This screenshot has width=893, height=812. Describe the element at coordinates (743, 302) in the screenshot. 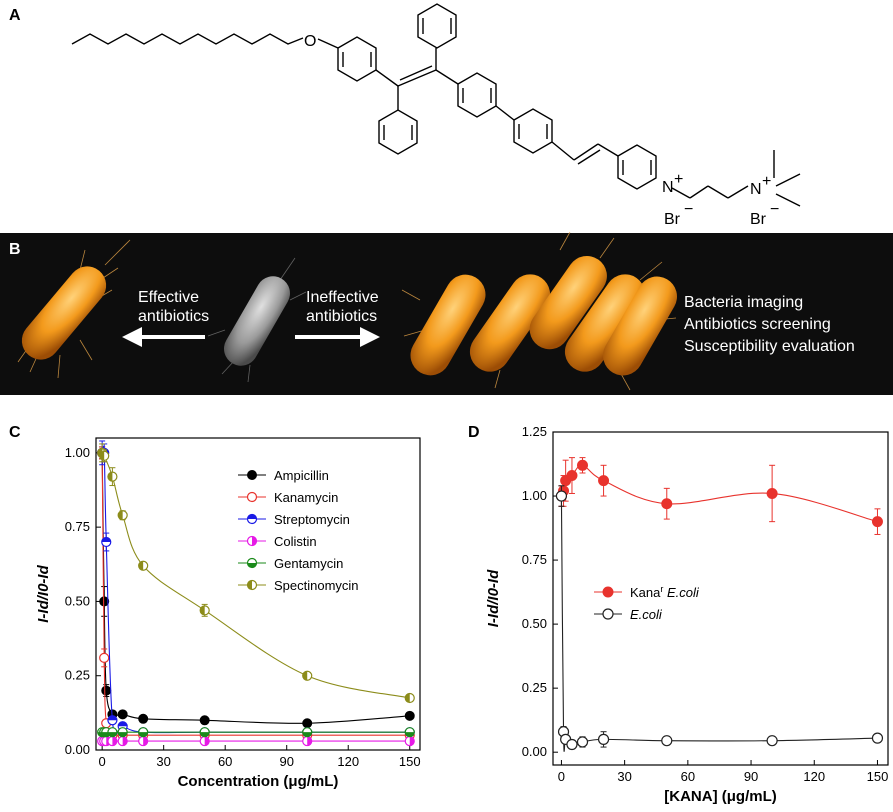

I see `application-1: Bacteria imaging` at that location.